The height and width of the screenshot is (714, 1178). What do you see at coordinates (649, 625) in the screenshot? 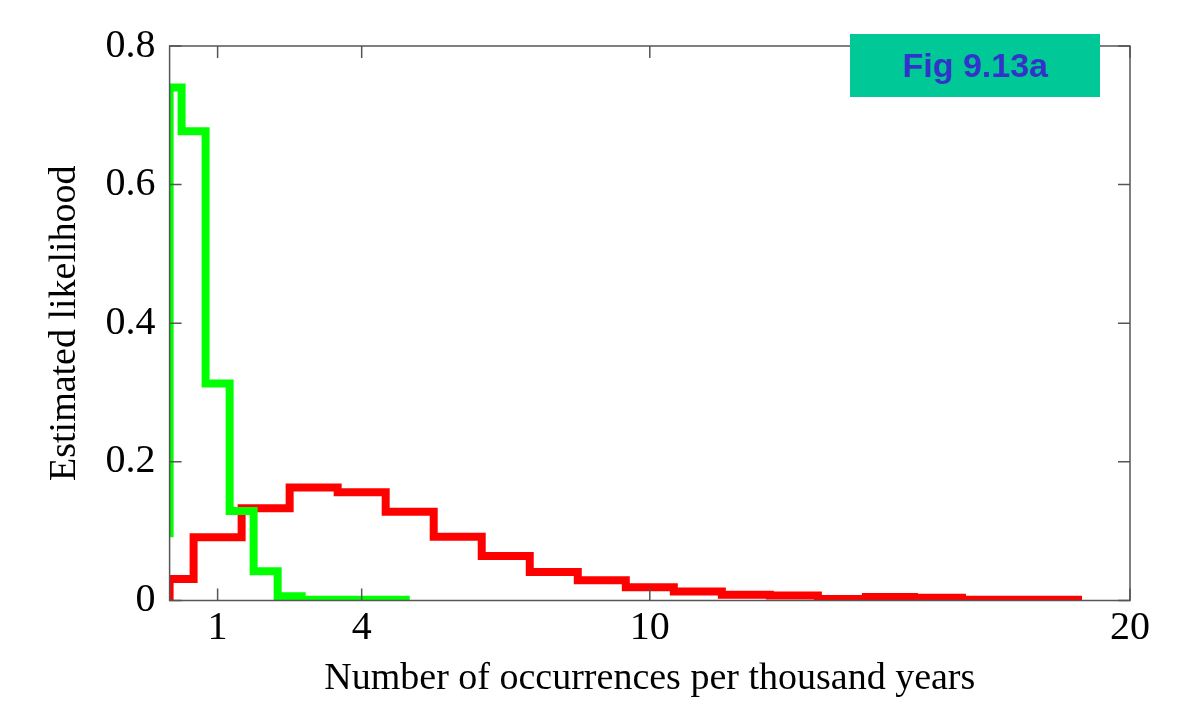
I see `x-tick-label: 10` at bounding box center [649, 625].